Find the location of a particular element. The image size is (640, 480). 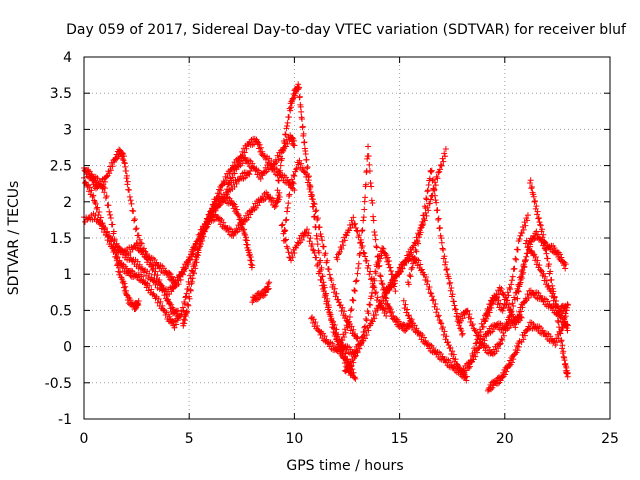

y-tick-label: 2.5 is located at coordinates (61, 167).